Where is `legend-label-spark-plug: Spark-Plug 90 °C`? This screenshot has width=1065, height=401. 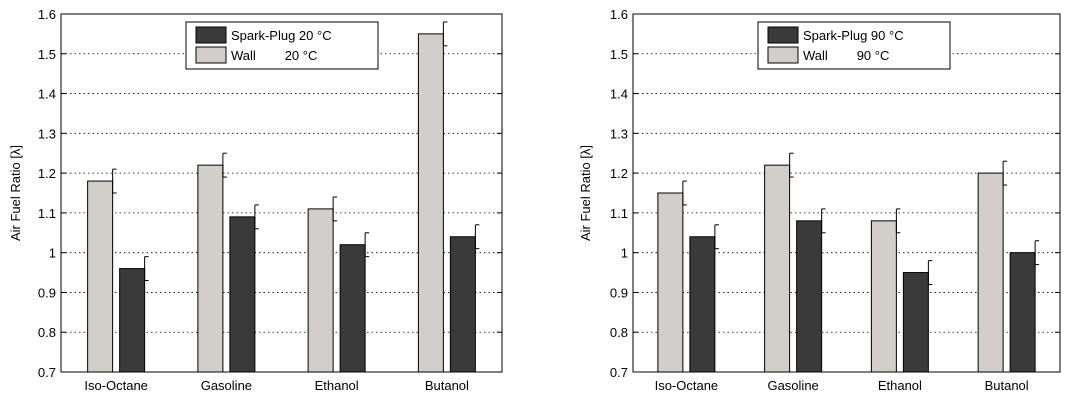 legend-label-spark-plug: Spark-Plug 90 °C is located at coordinates (853, 35).